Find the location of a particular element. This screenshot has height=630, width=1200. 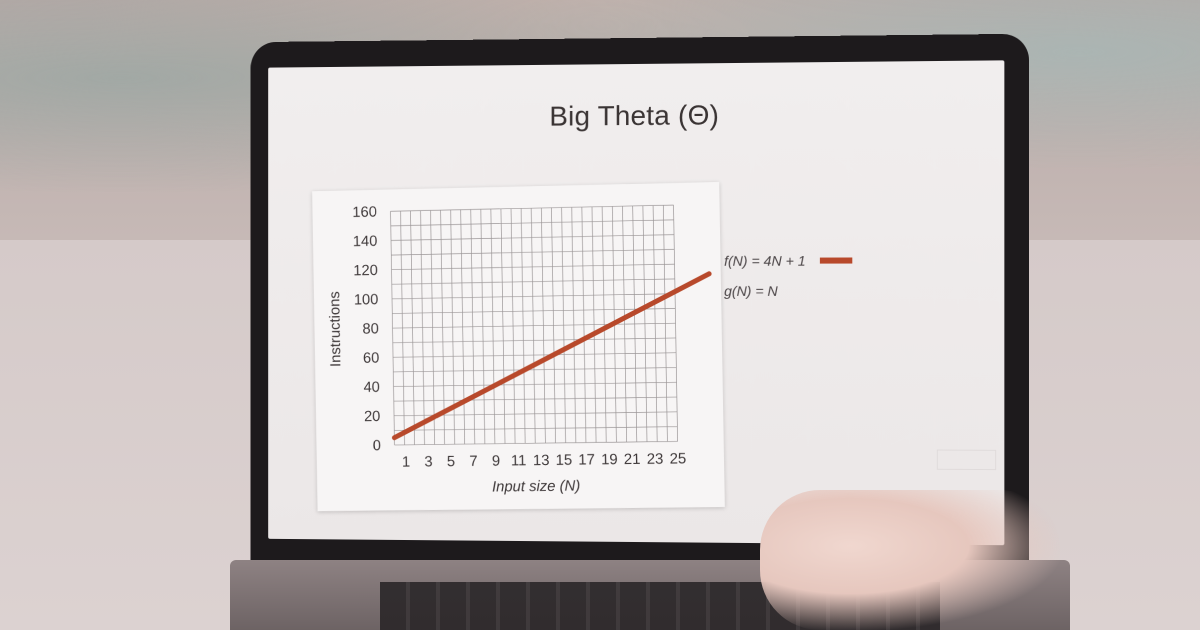

x-tick-label-11: 23 is located at coordinates (655, 459).